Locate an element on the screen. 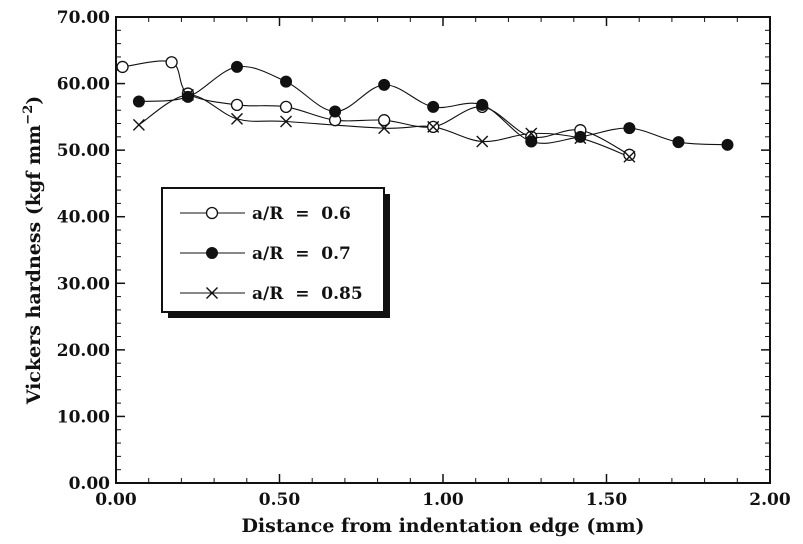  legend-items: a/R = 0.6 a/R = 0.7 a/R = 0.85 is located at coordinates (271, 254).